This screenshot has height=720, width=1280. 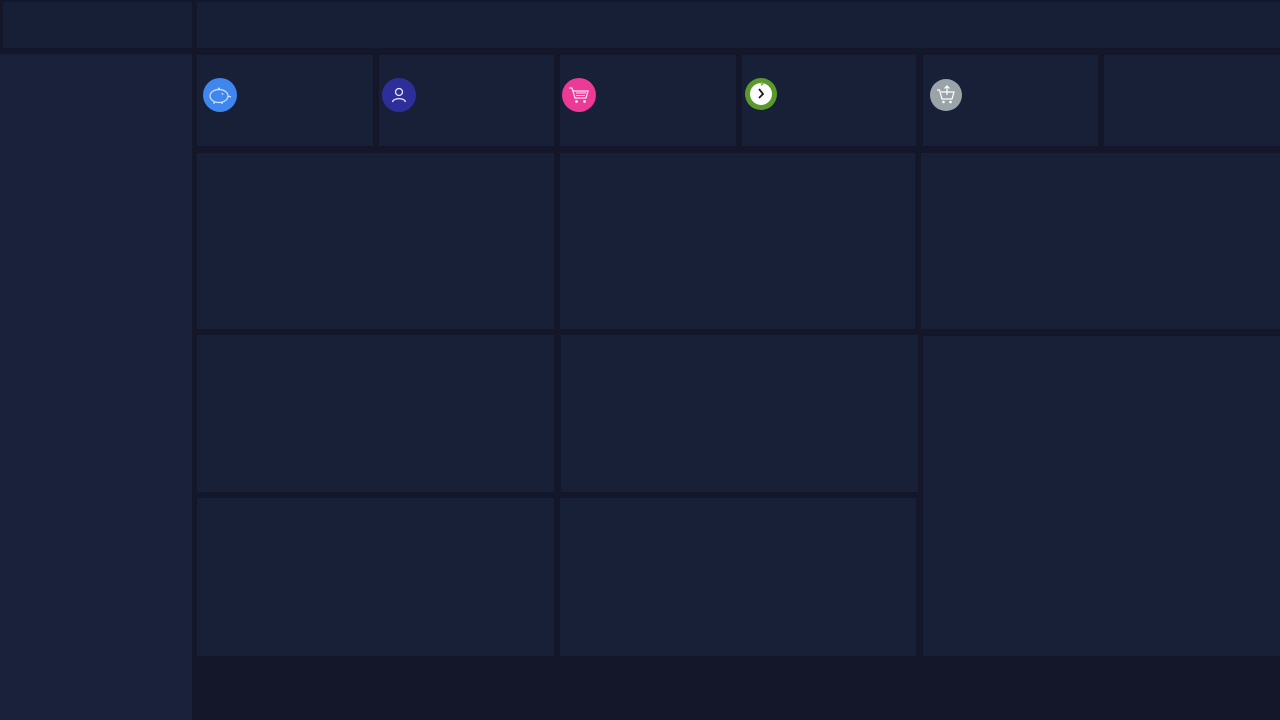 I want to click on piggy-bank-icon, so click(x=220, y=95).